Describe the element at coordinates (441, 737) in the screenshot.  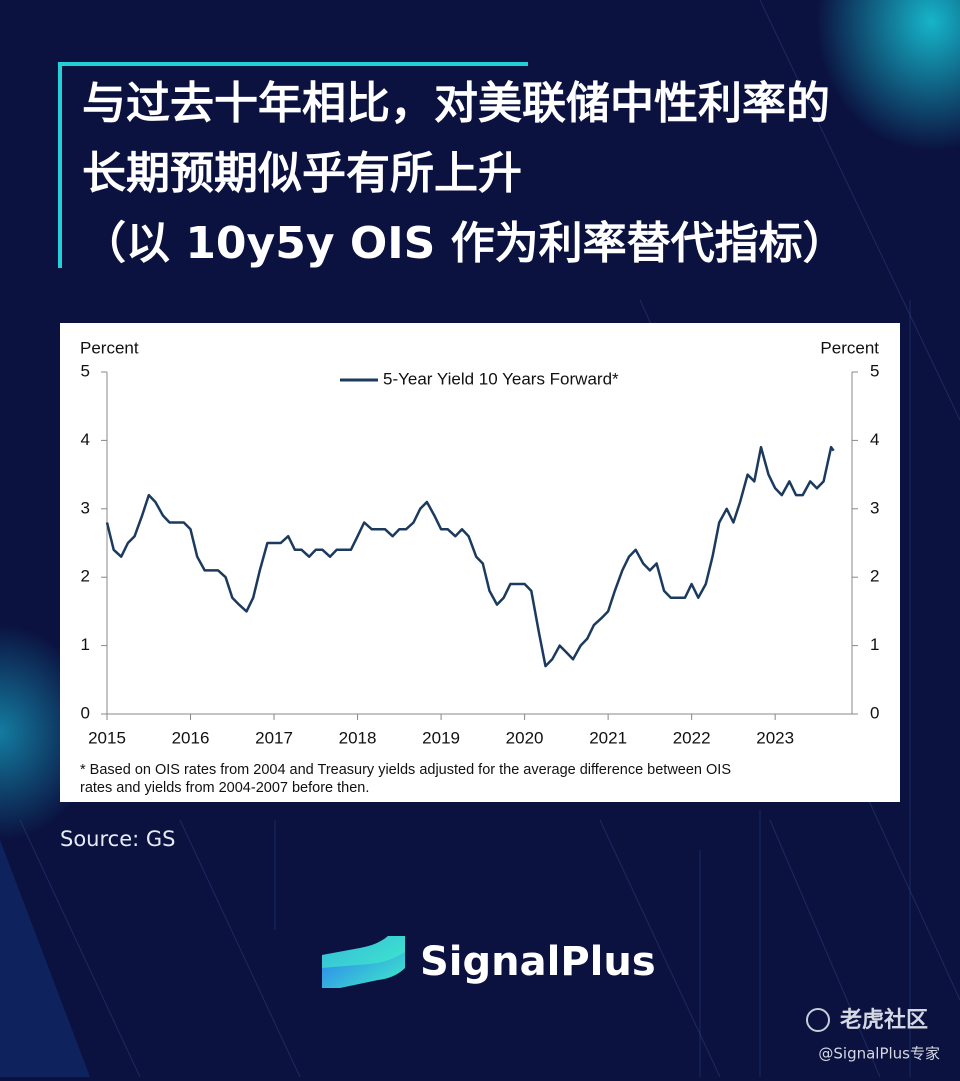
I see `x-tick-label: 2019` at that location.